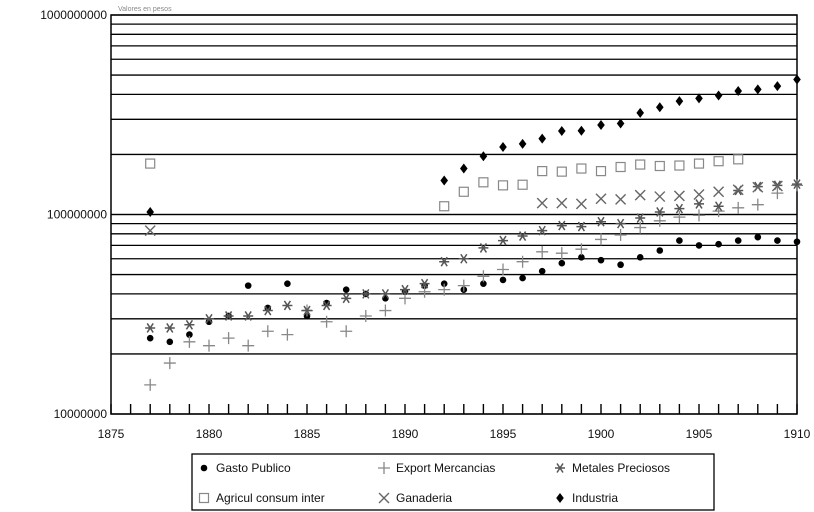 This screenshot has width=814, height=512. Describe the element at coordinates (261, 498) in the screenshot. I see `legend-item: Agricul consum inter` at that location.